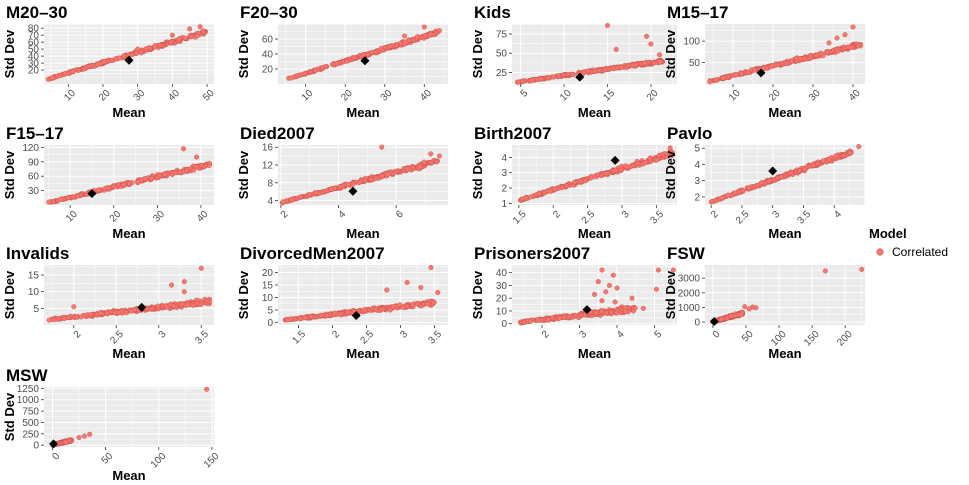 Image resolution: width=969 pixels, height=485 pixels. Describe the element at coordinates (128, 112) in the screenshot. I see `x-axis-label: Mean` at that location.